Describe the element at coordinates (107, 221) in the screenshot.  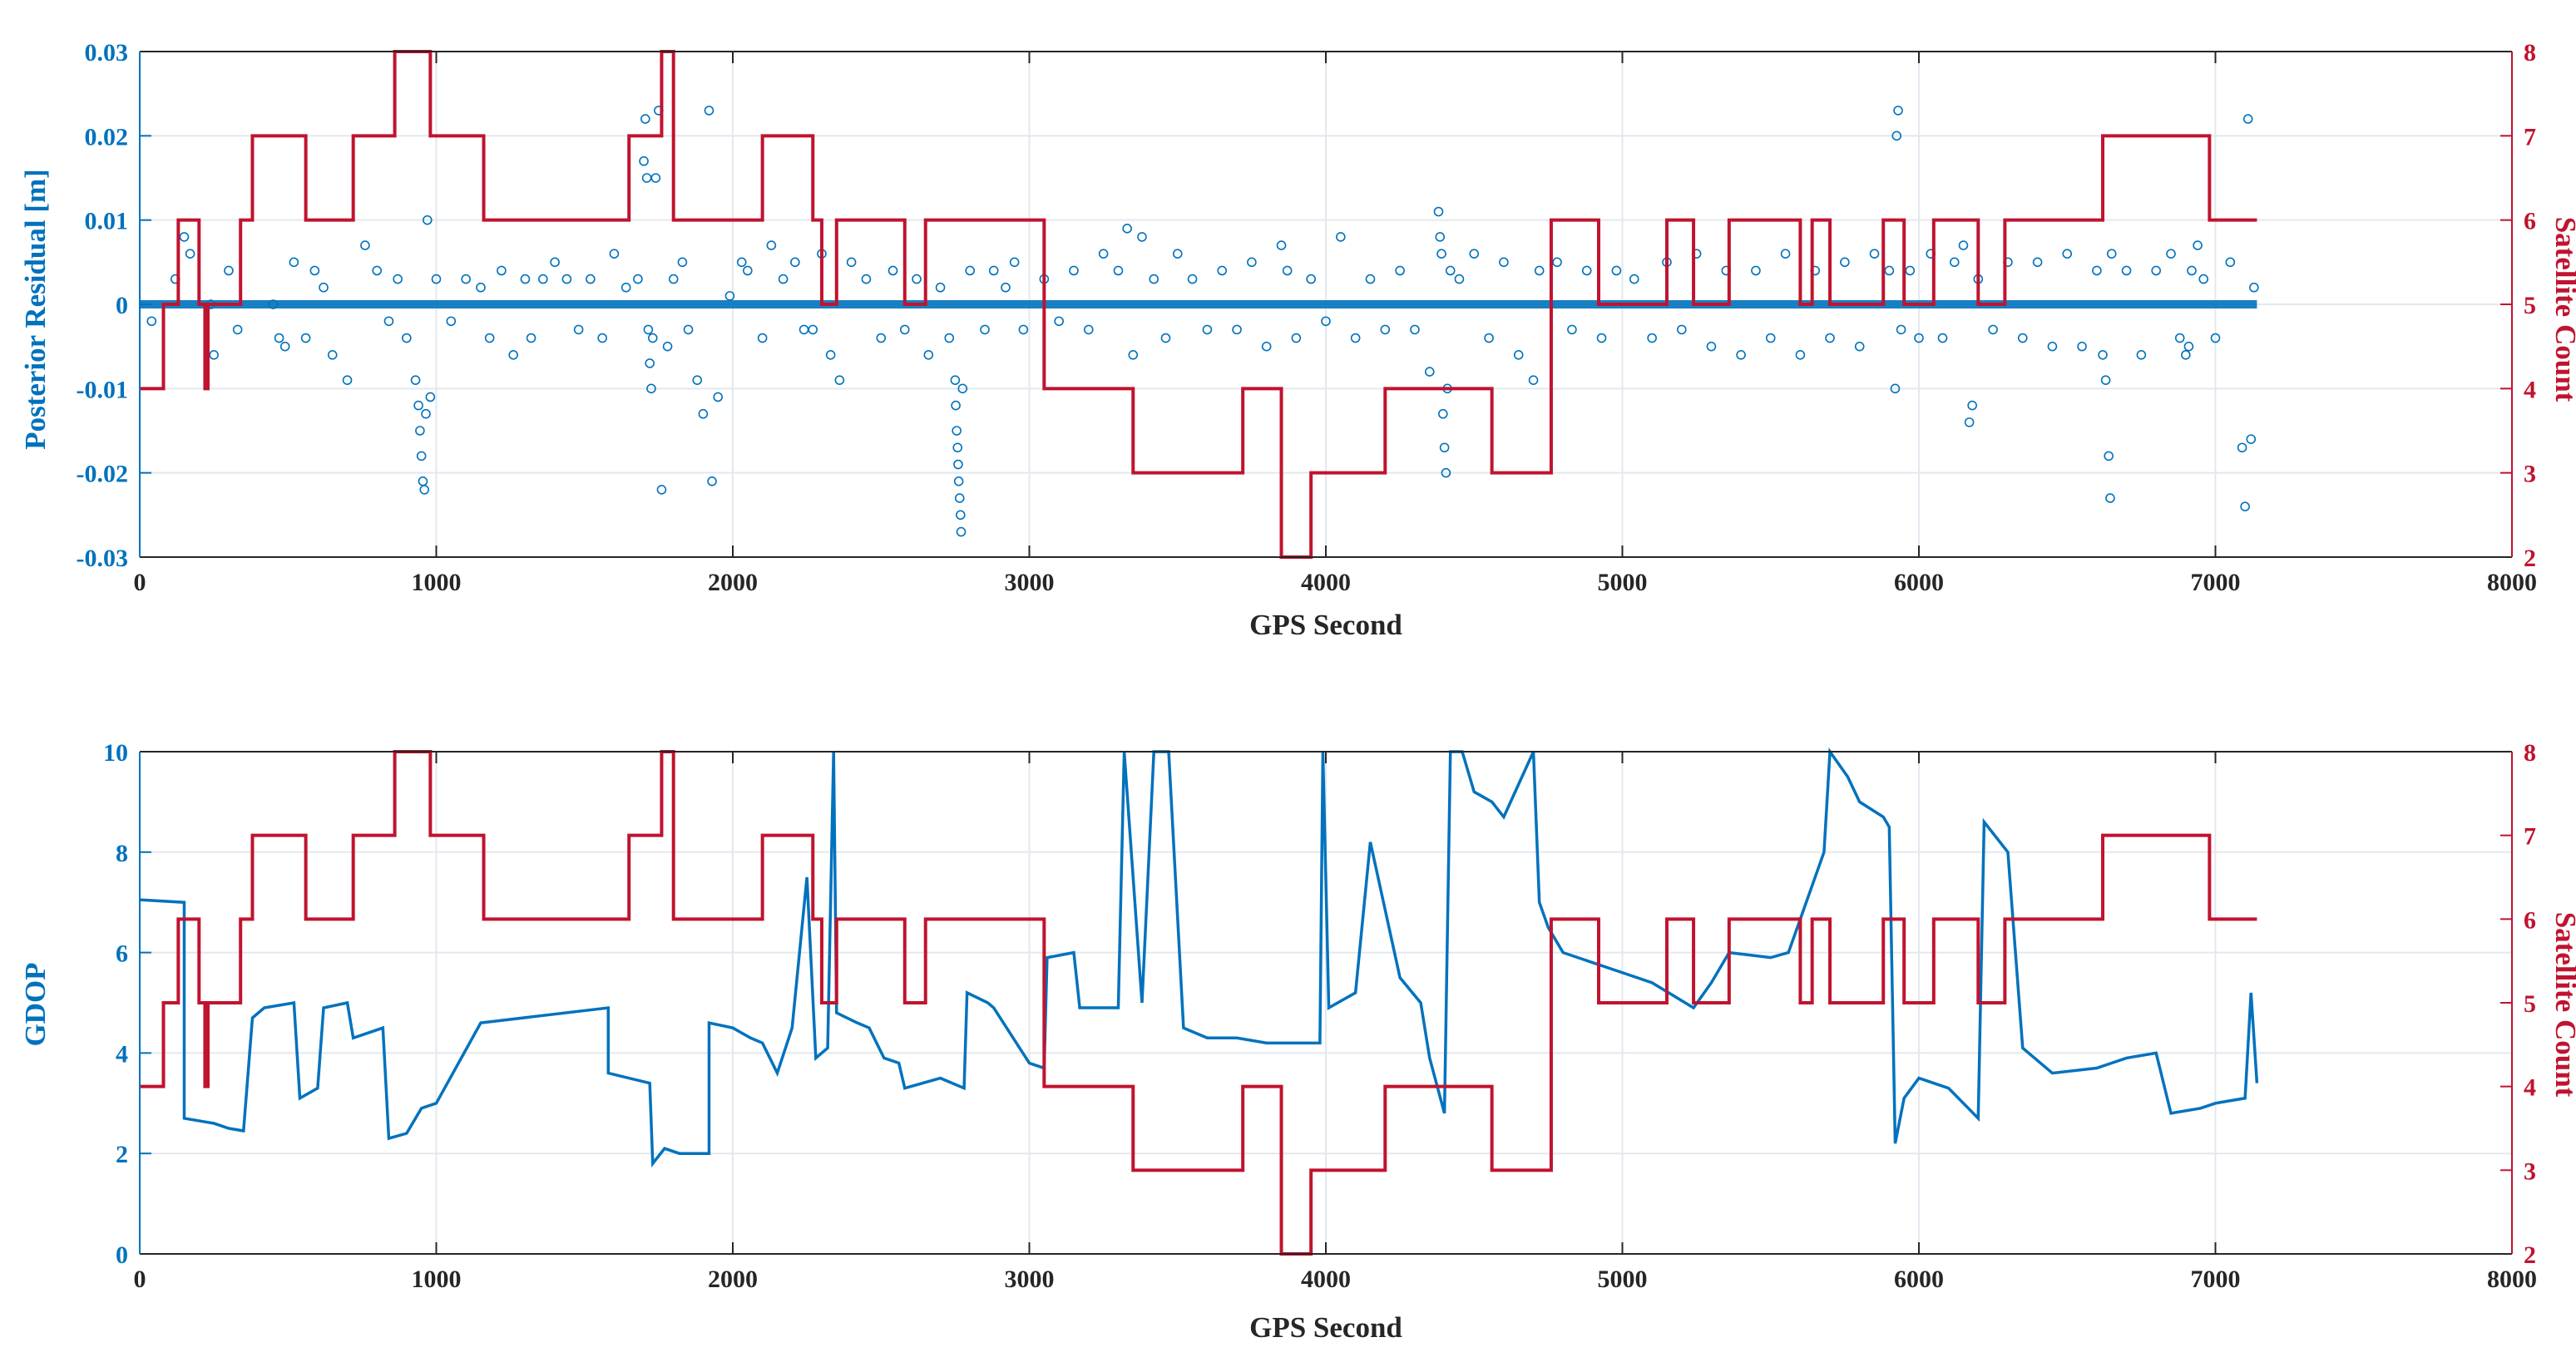
I see `y-tick-label: 0.01` at that location.